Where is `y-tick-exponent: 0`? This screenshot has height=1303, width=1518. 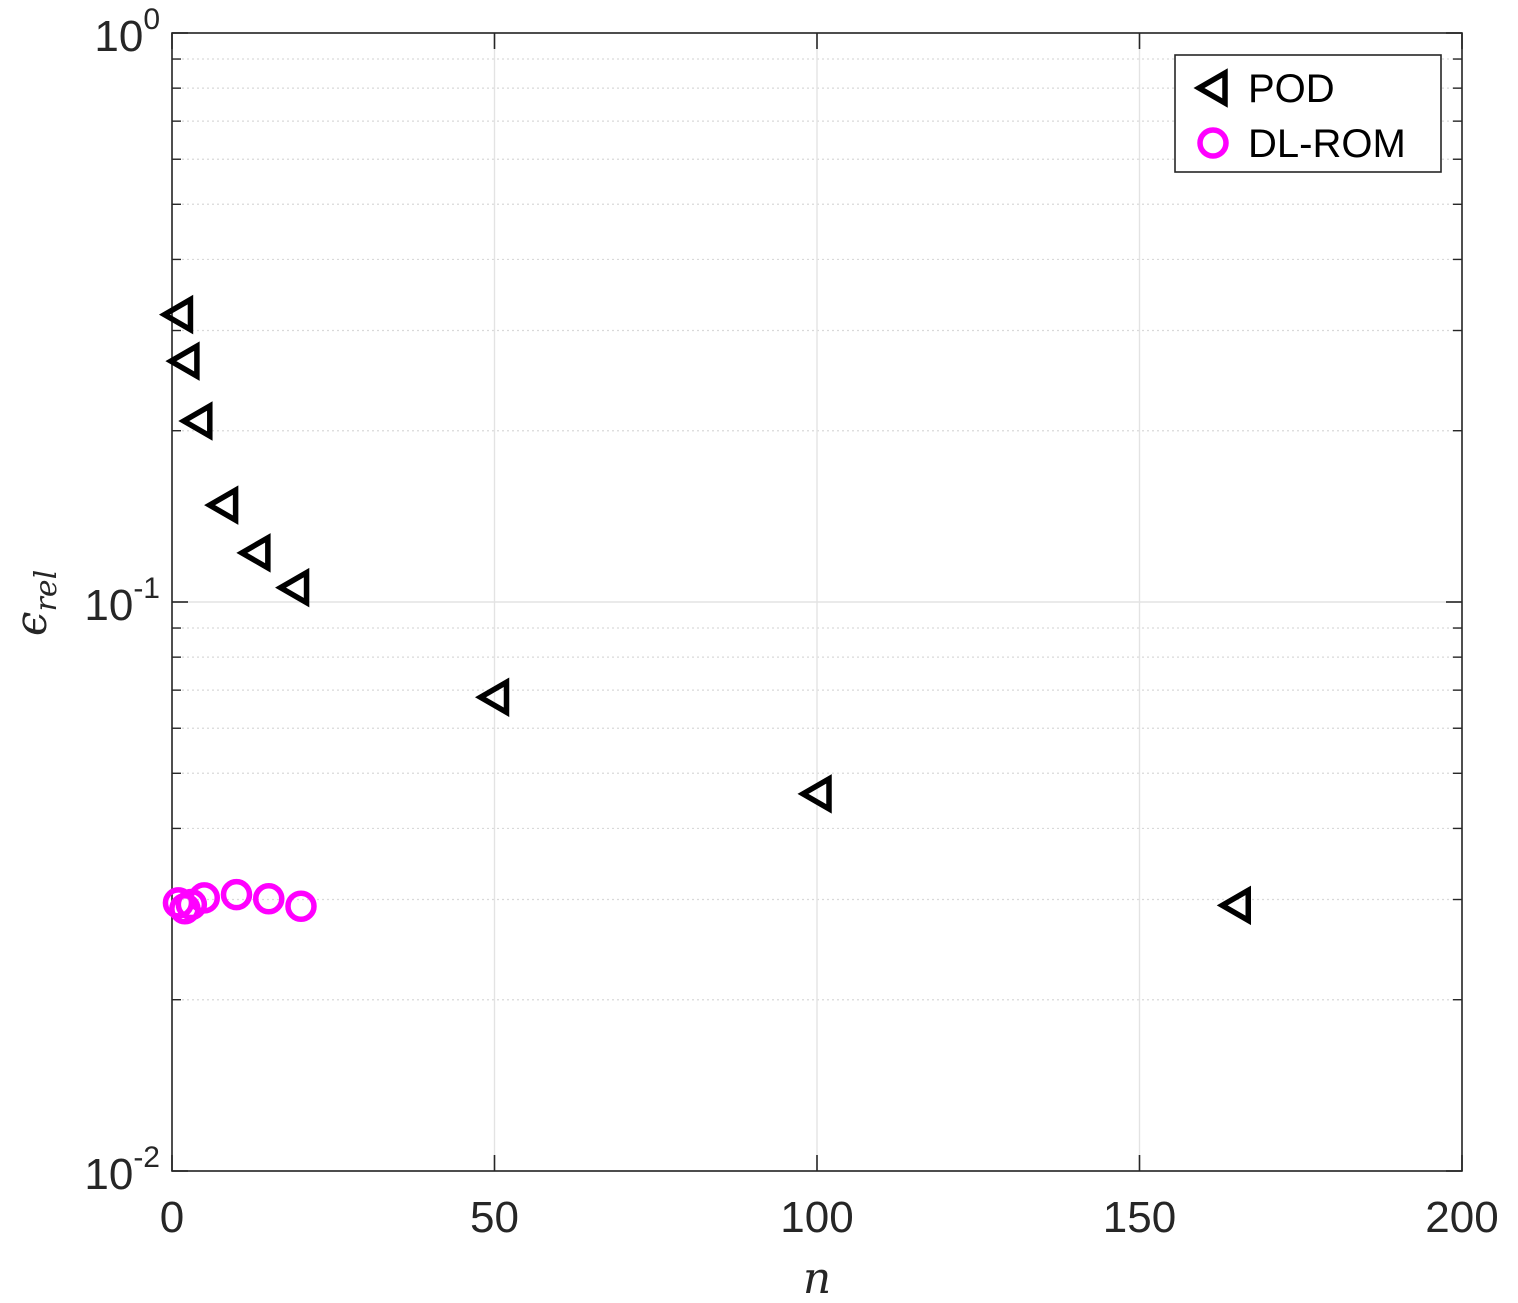
y-tick-exponent: 0 is located at coordinates (151, 19).